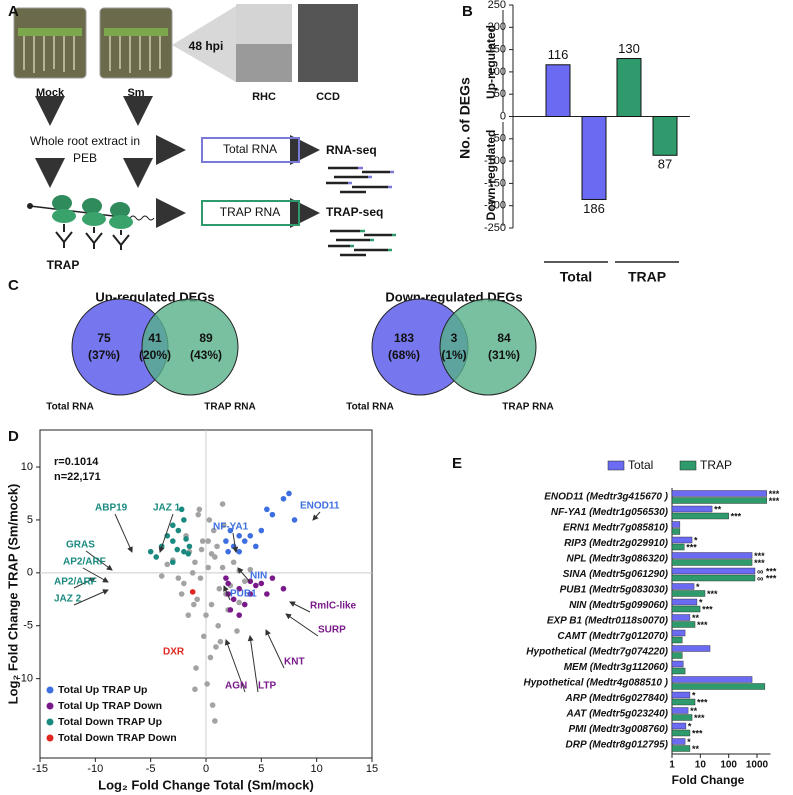 The height and width of the screenshot is (795, 793). What do you see at coordinates (264, 97) in the screenshot?
I see `image-label: RHC` at bounding box center [264, 97].